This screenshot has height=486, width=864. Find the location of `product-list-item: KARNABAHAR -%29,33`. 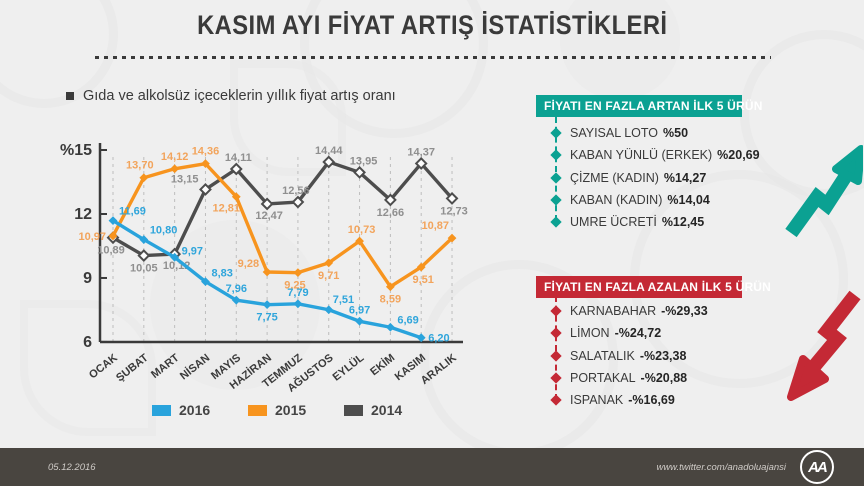

product-list-item: KARNABAHAR -%29,33 is located at coordinates (671, 311).